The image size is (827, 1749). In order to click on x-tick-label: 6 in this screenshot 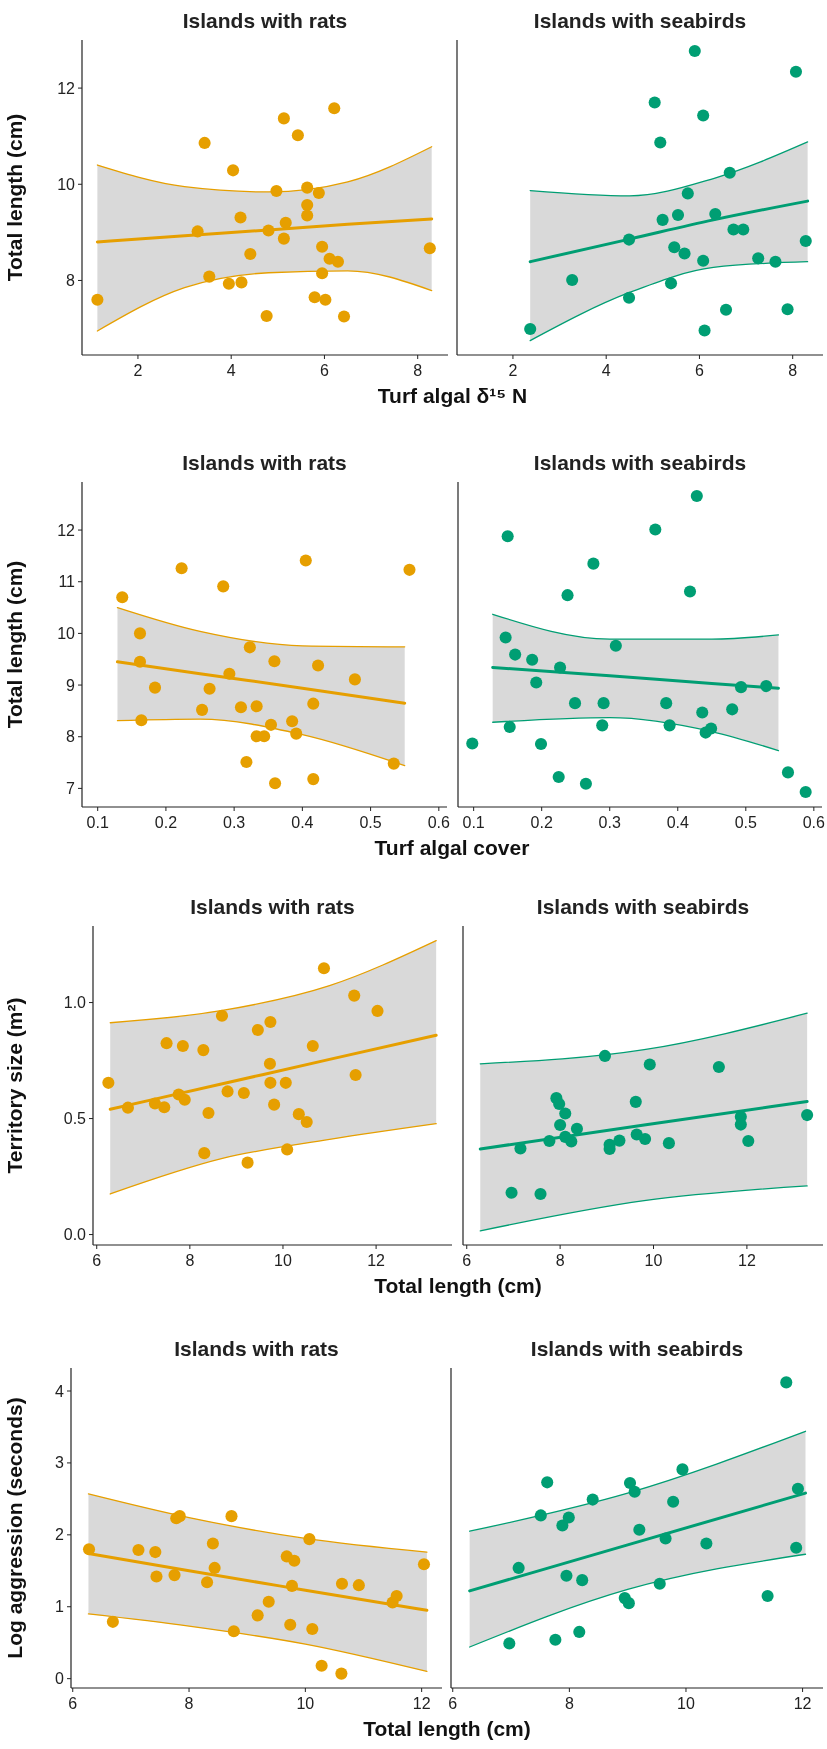, I will do `click(467, 1260)`.